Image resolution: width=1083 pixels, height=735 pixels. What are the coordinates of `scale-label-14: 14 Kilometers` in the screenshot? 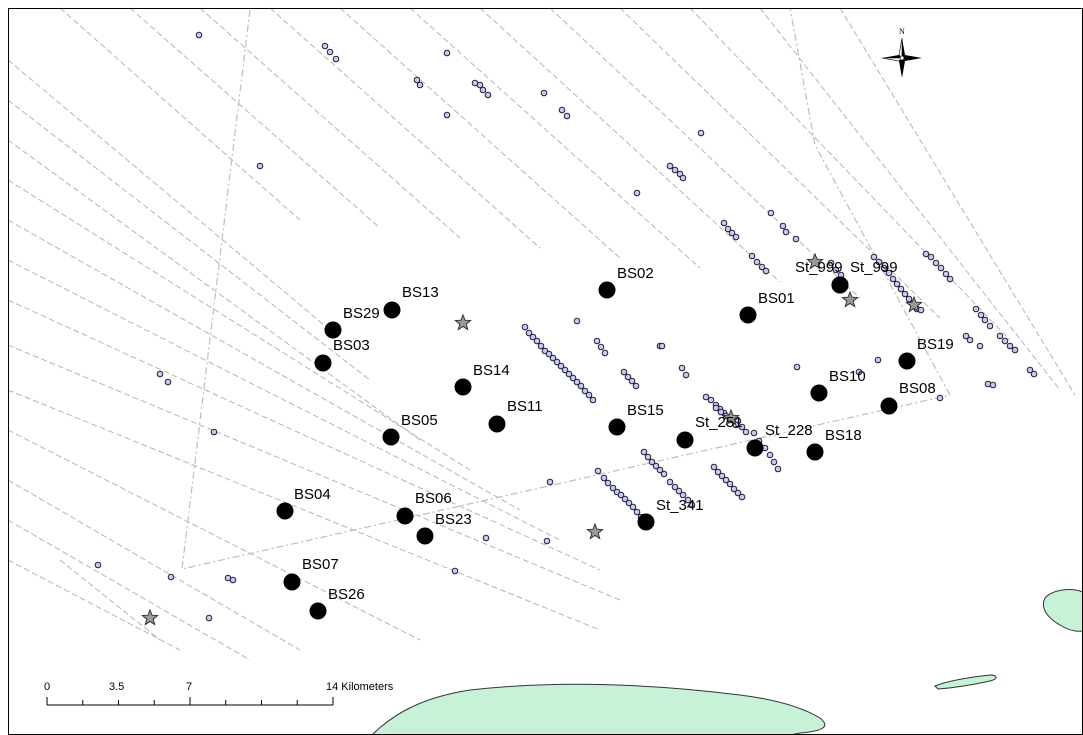 It's located at (360, 687).